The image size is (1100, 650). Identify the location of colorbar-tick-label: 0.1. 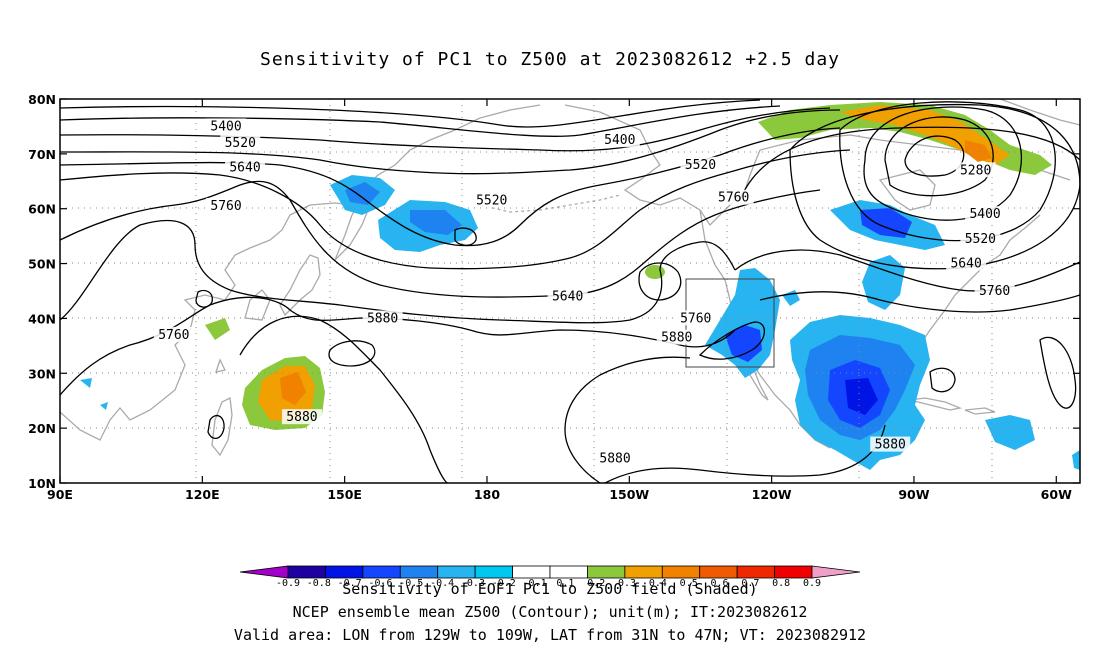
(565, 583).